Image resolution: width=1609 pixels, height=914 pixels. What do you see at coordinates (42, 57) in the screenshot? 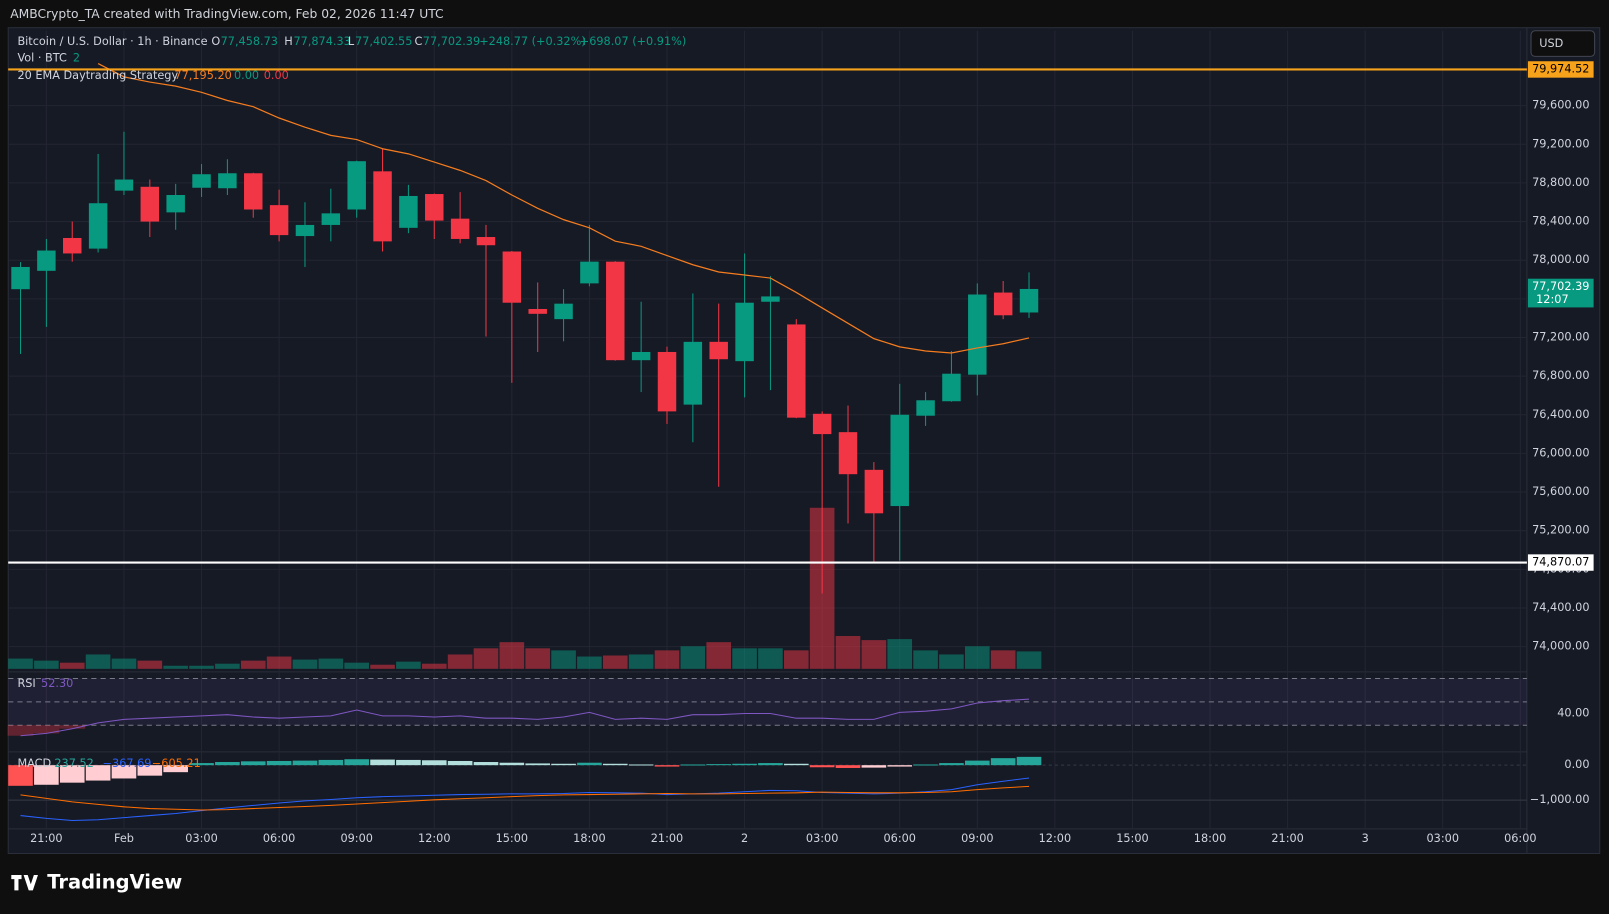
I see `volume-legend: Vol · BTC` at bounding box center [42, 57].